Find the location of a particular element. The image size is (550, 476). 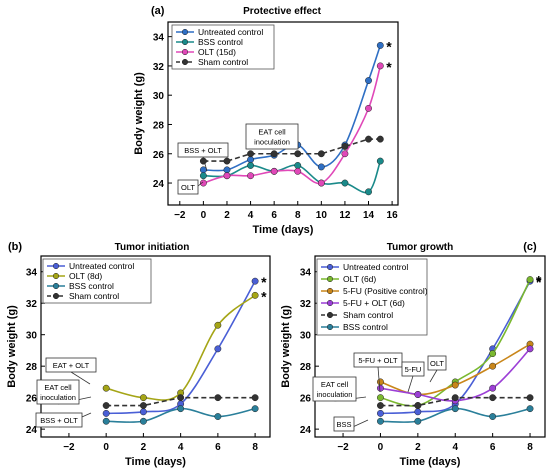

annotation: EAT + OLT is located at coordinates (71, 371).